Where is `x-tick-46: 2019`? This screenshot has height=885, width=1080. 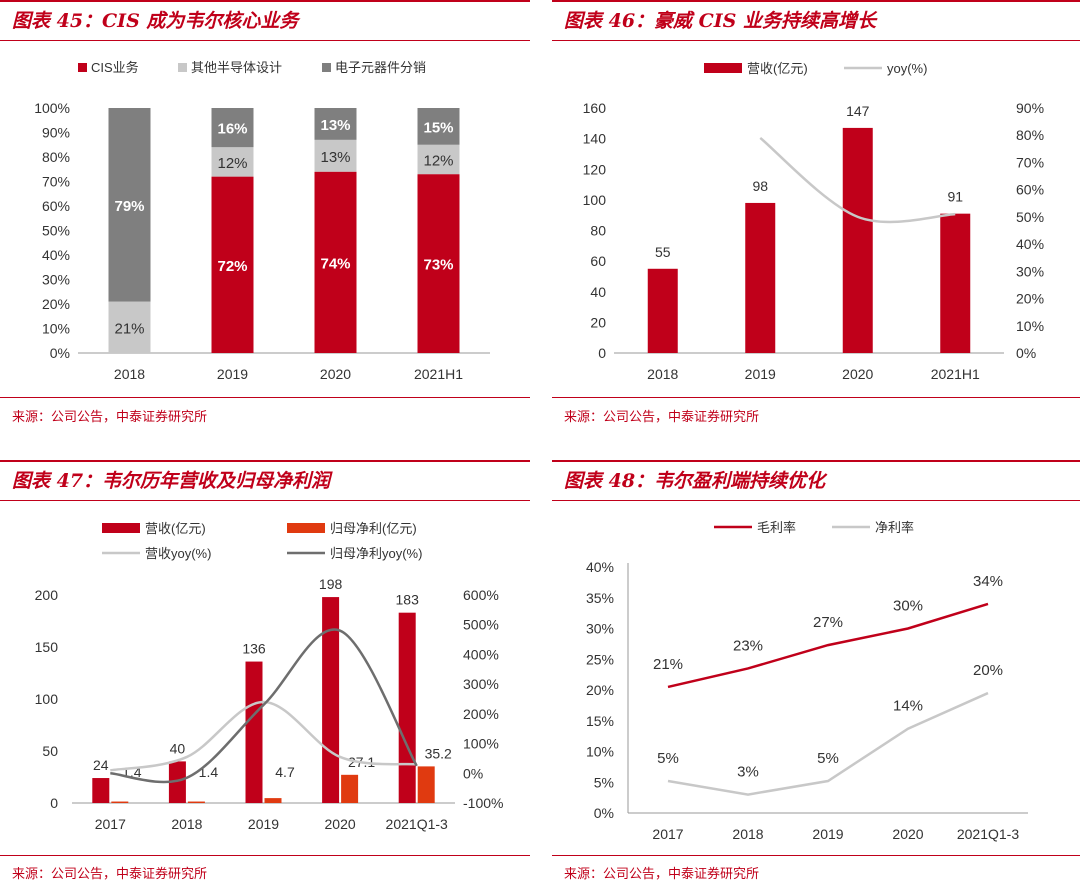 x-tick-46: 2019 is located at coordinates (760, 374).